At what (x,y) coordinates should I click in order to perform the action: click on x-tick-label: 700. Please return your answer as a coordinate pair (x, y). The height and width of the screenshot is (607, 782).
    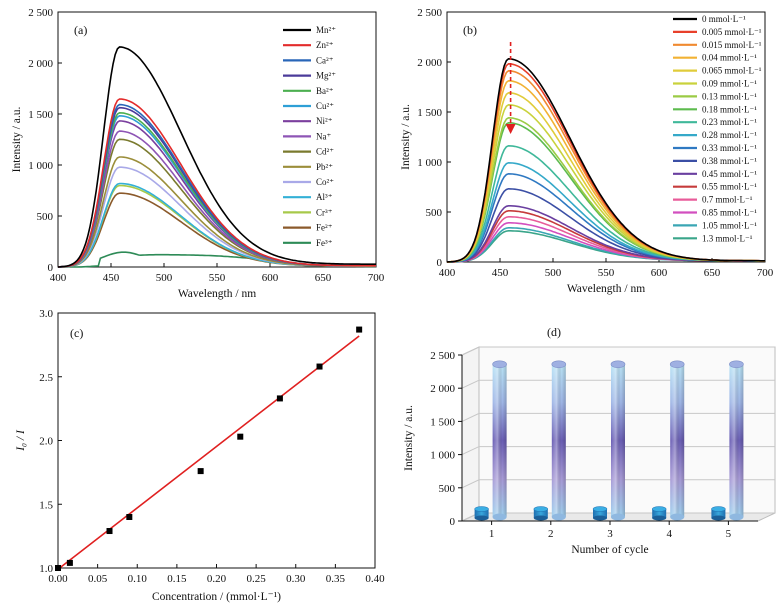
    Looking at the image, I should click on (376, 278).